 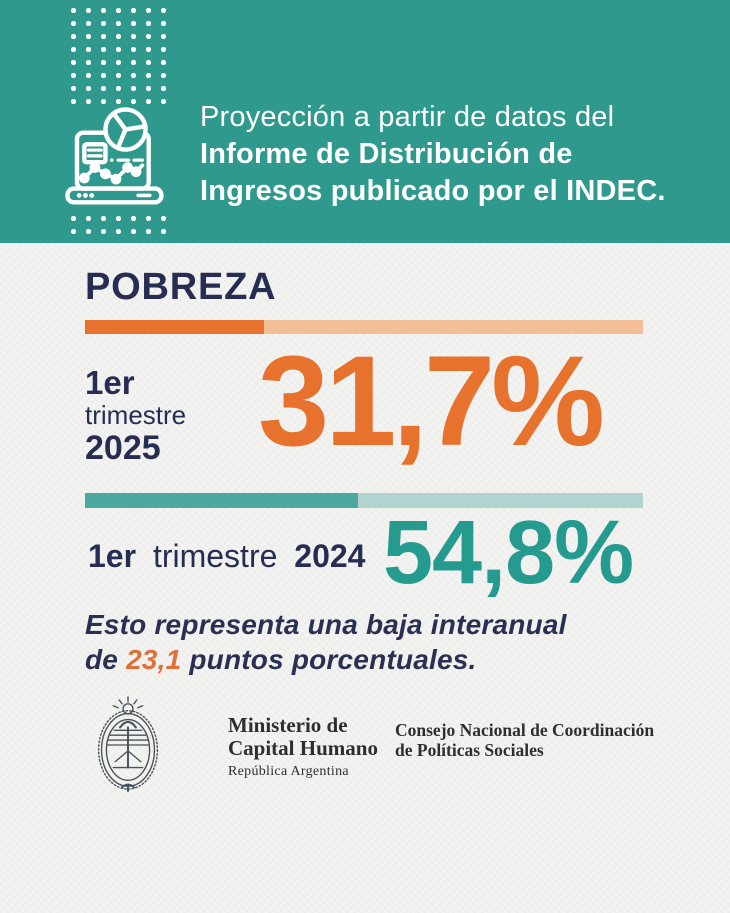 What do you see at coordinates (469, 750) in the screenshot?
I see `council-line2: de Políticas Sociales` at bounding box center [469, 750].